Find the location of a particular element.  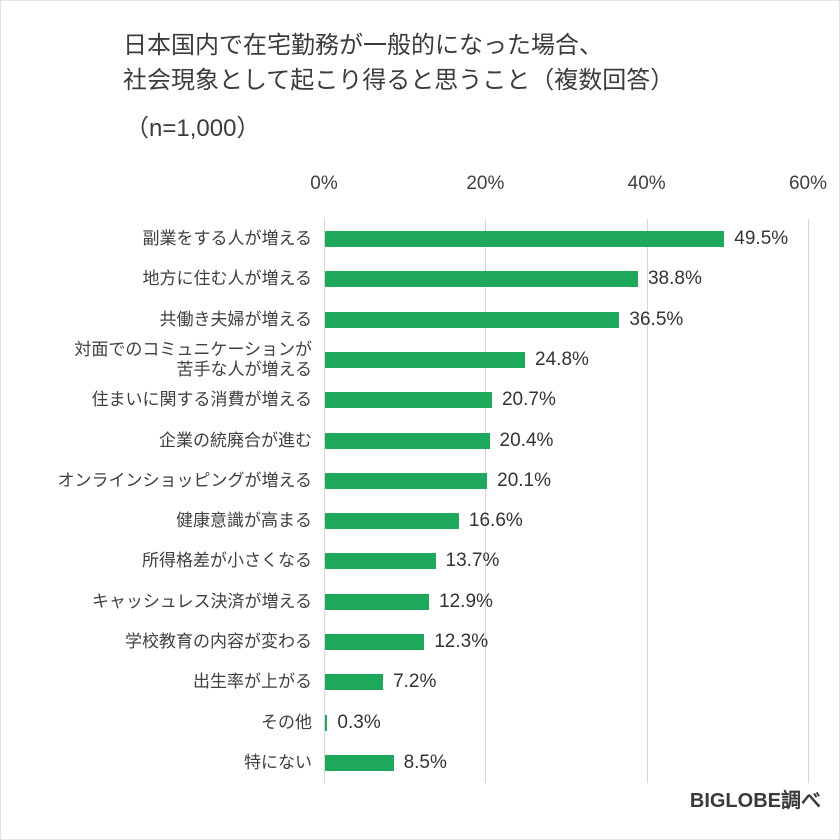

x-axis-tick-label: 0% is located at coordinates (324, 183).